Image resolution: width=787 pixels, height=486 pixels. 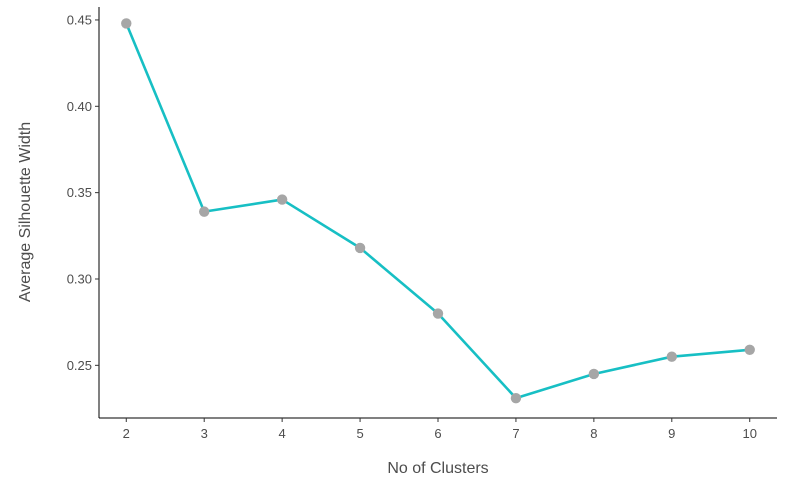 What do you see at coordinates (25, 212) in the screenshot?
I see `y-axis-title: Average Silhouette Width` at bounding box center [25, 212].